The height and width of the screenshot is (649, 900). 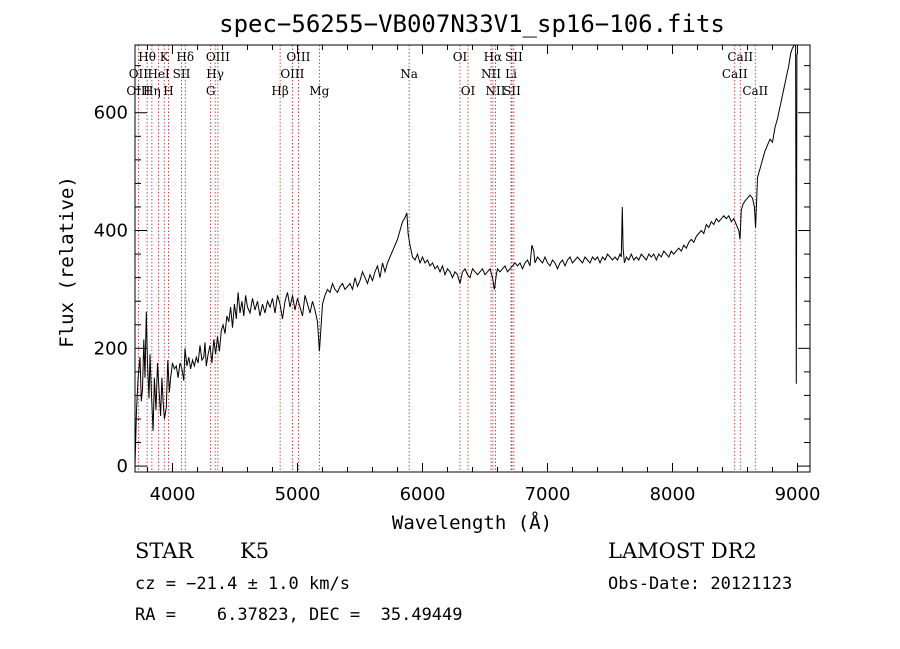 I want to click on chart-title: spec−56255−VB007N33V1_sp16−106.fits, so click(x=472, y=24).